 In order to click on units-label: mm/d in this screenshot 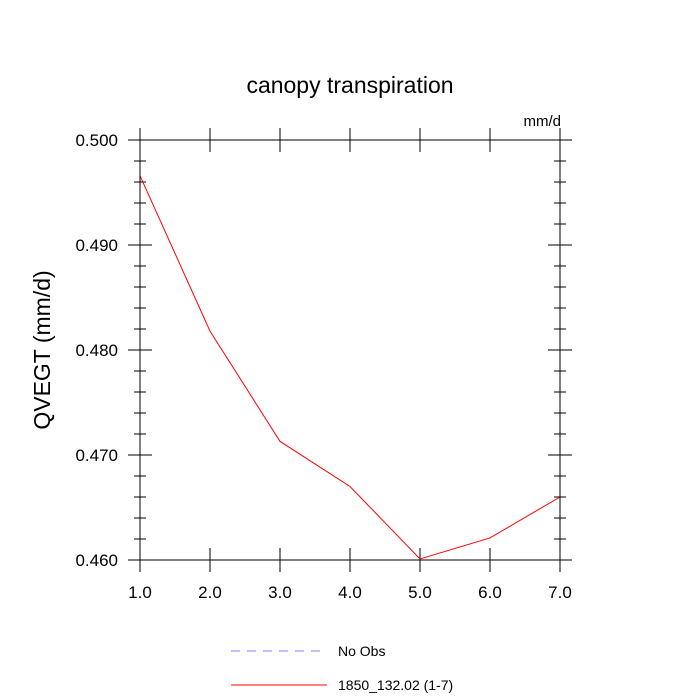, I will do `click(543, 121)`.